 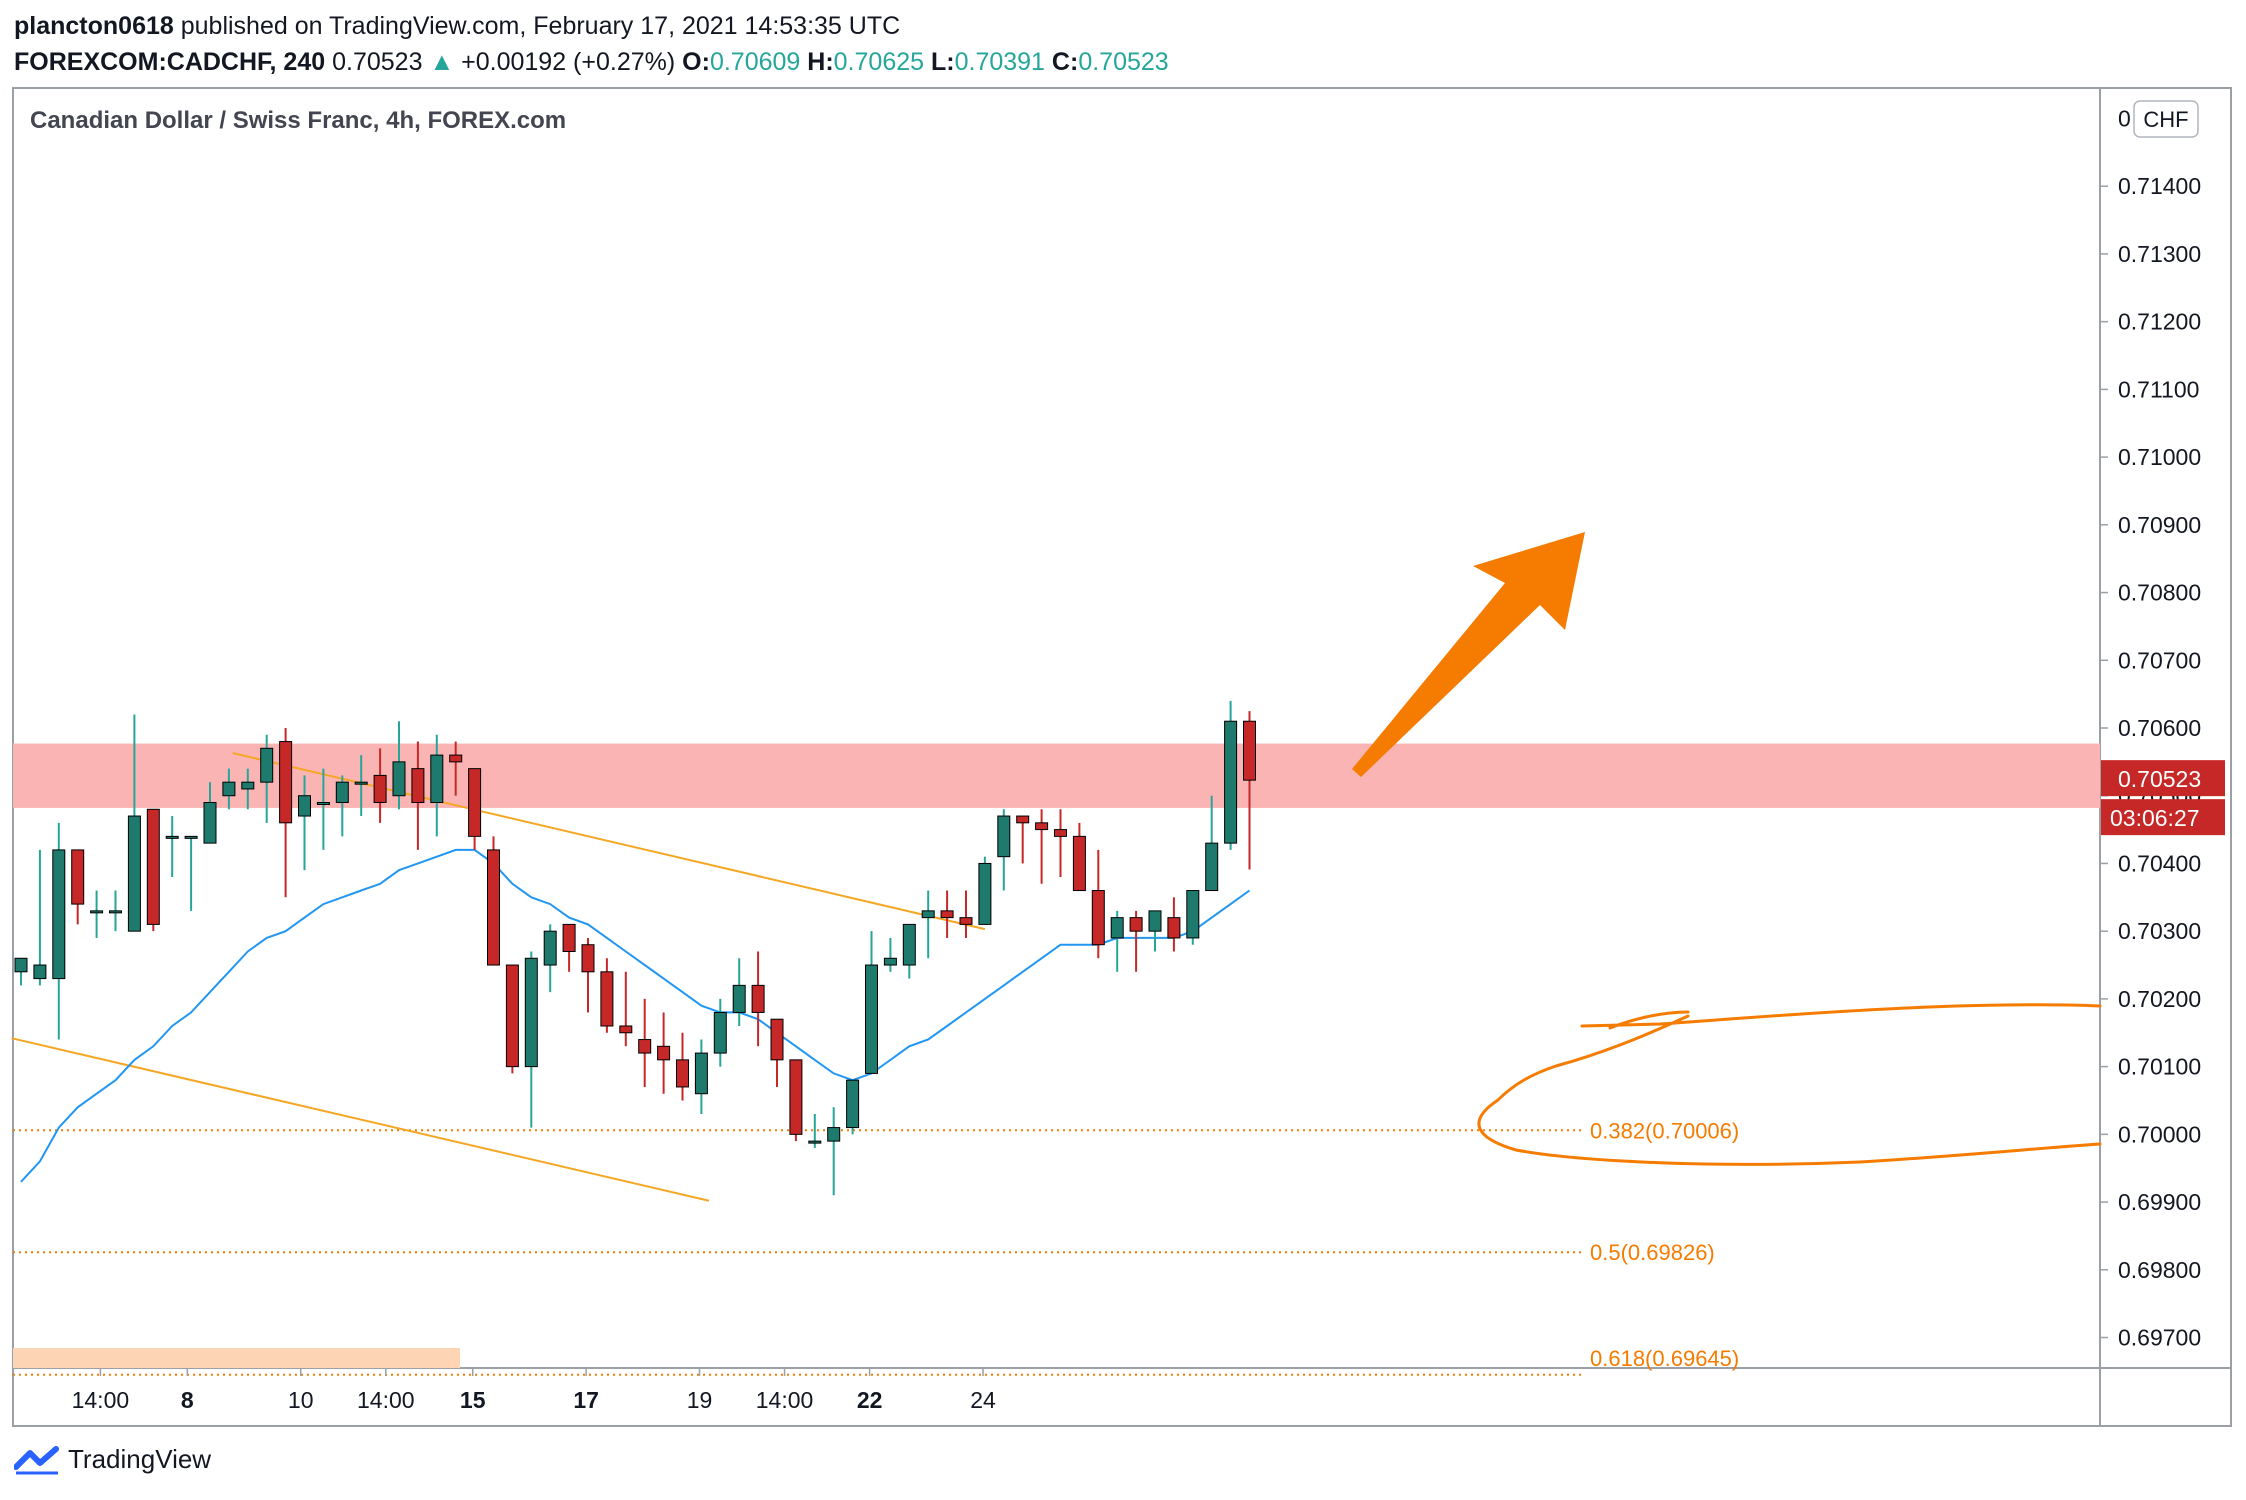 What do you see at coordinates (170, 62) in the screenshot?
I see `symbol-label: FOREXCOM:CADCHF, 240` at bounding box center [170, 62].